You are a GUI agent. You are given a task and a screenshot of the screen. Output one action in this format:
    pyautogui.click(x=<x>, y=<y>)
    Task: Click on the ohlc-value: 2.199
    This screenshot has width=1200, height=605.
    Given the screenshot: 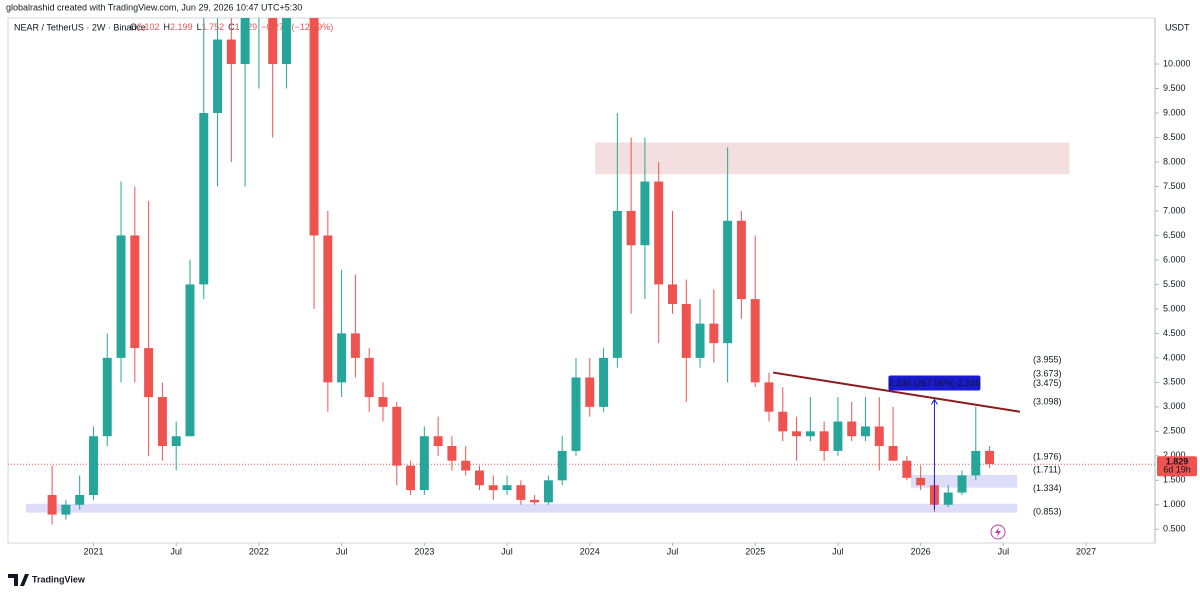 What is the action you would take?
    pyautogui.click(x=181, y=27)
    